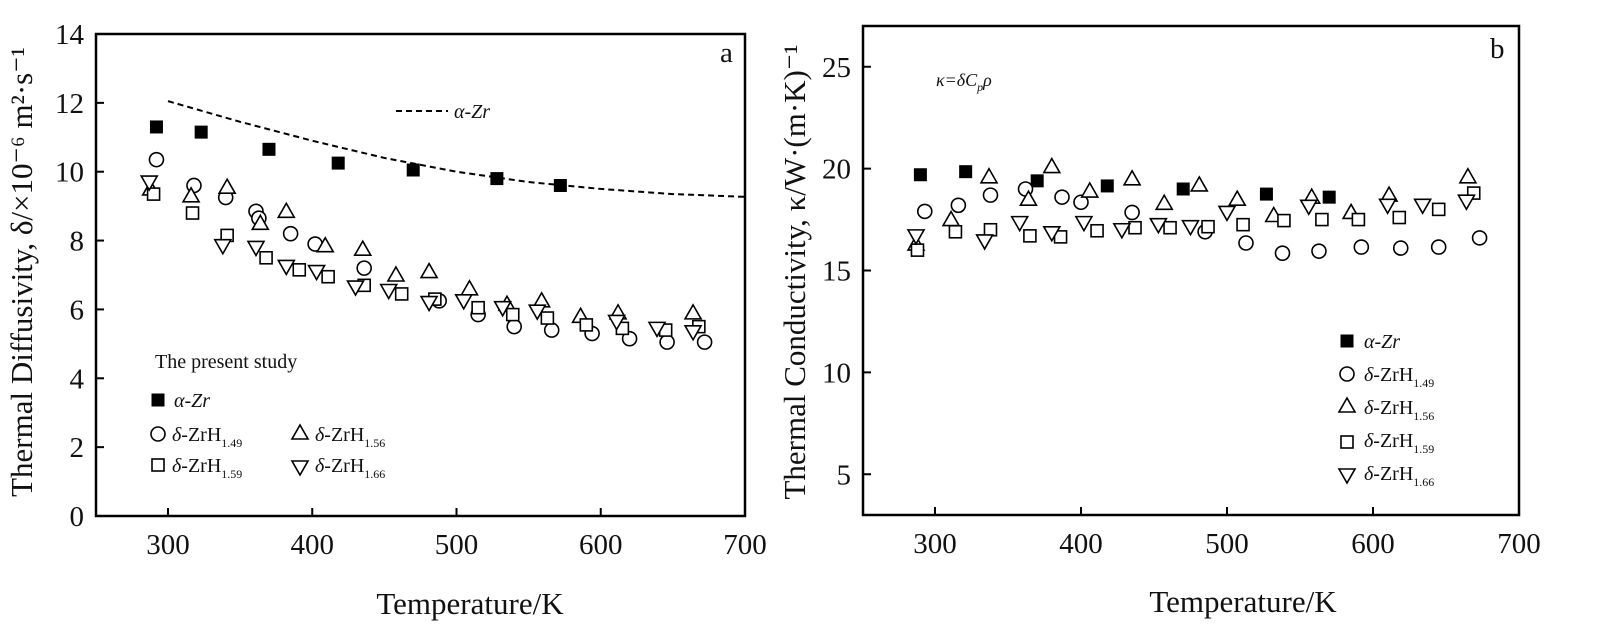  What do you see at coordinates (1081, 544) in the screenshot?
I see `panel-b-x-tick-label-400: 400` at bounding box center [1081, 544].